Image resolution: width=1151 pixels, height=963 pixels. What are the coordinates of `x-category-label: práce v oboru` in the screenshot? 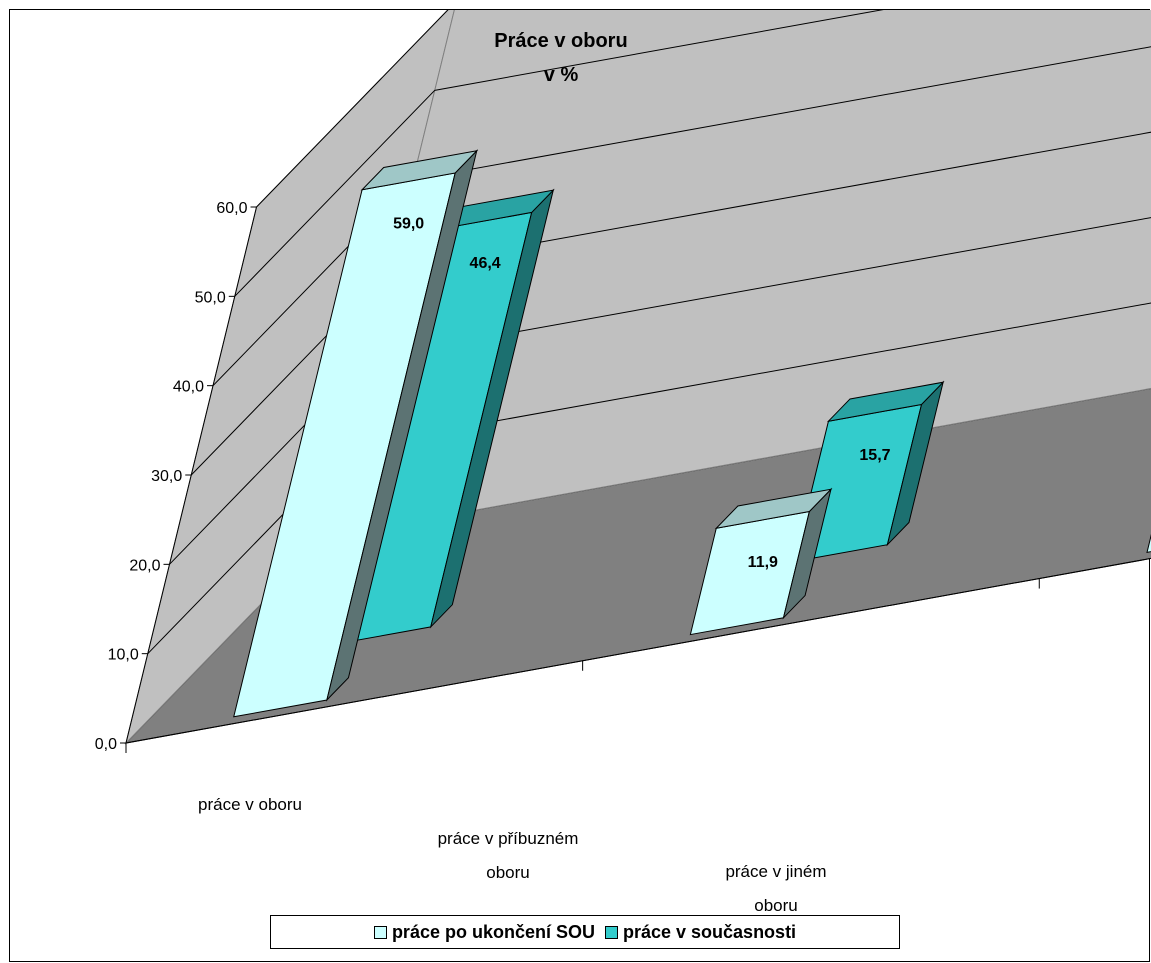 It's located at (250, 804).